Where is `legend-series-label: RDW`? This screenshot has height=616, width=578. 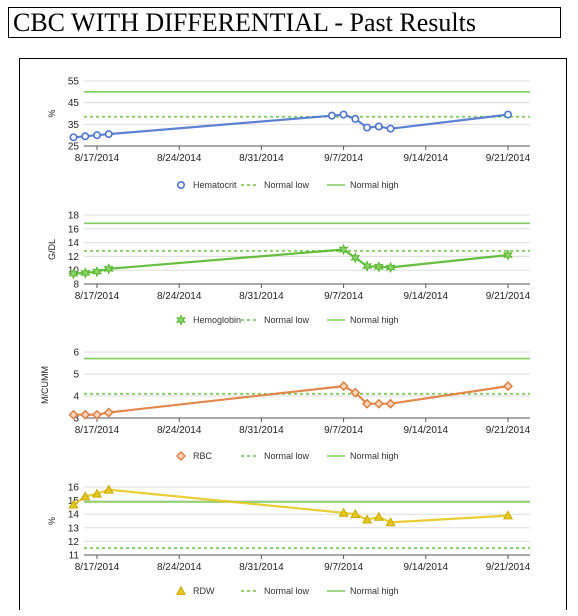 legend-series-label: RDW is located at coordinates (204, 591).